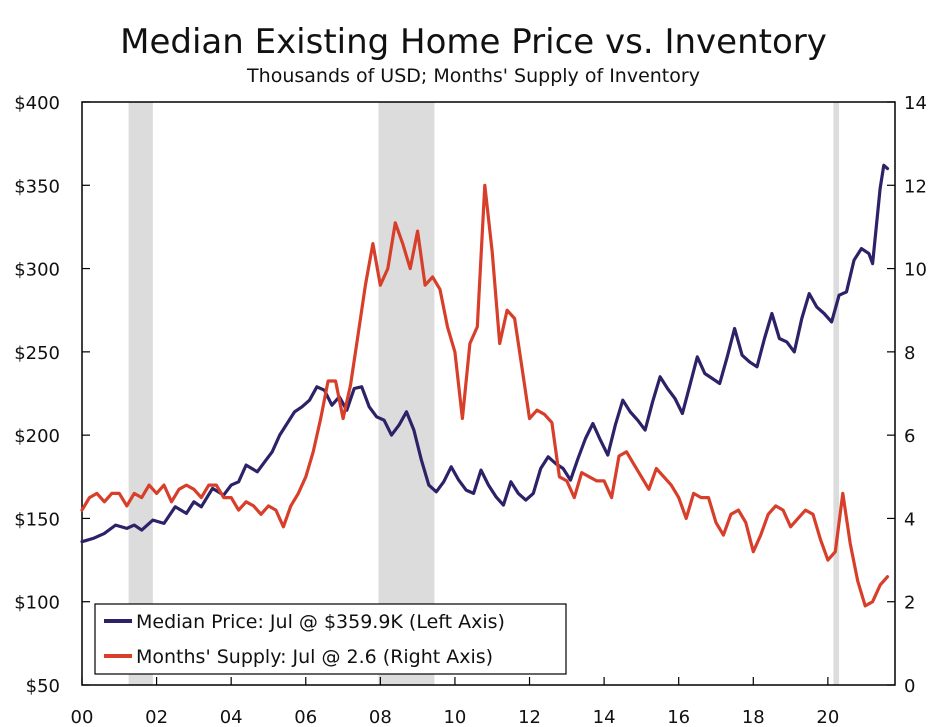 The width and height of the screenshot is (947, 727). What do you see at coordinates (37, 186) in the screenshot?
I see `y-left-tick-label: $350` at bounding box center [37, 186].